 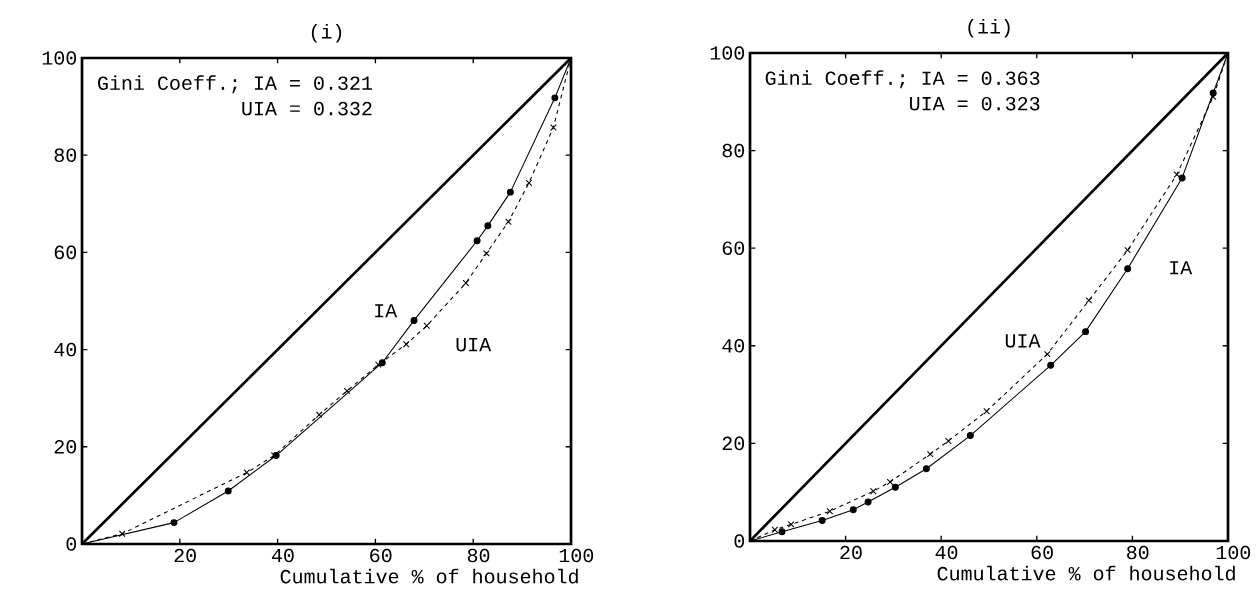 What do you see at coordinates (326, 33) in the screenshot?
I see `chart-title: (i)` at bounding box center [326, 33].